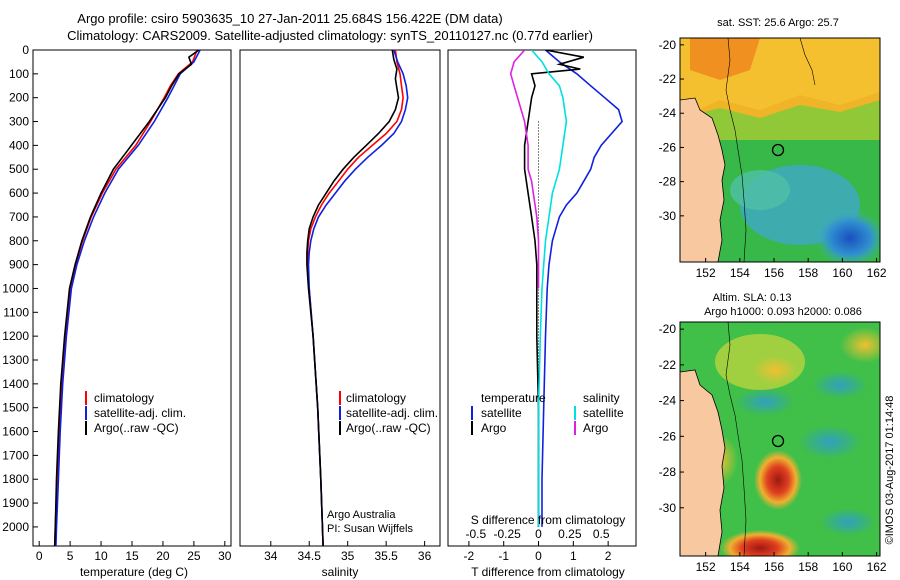  I want to click on reef-contour, so click(807, 62).